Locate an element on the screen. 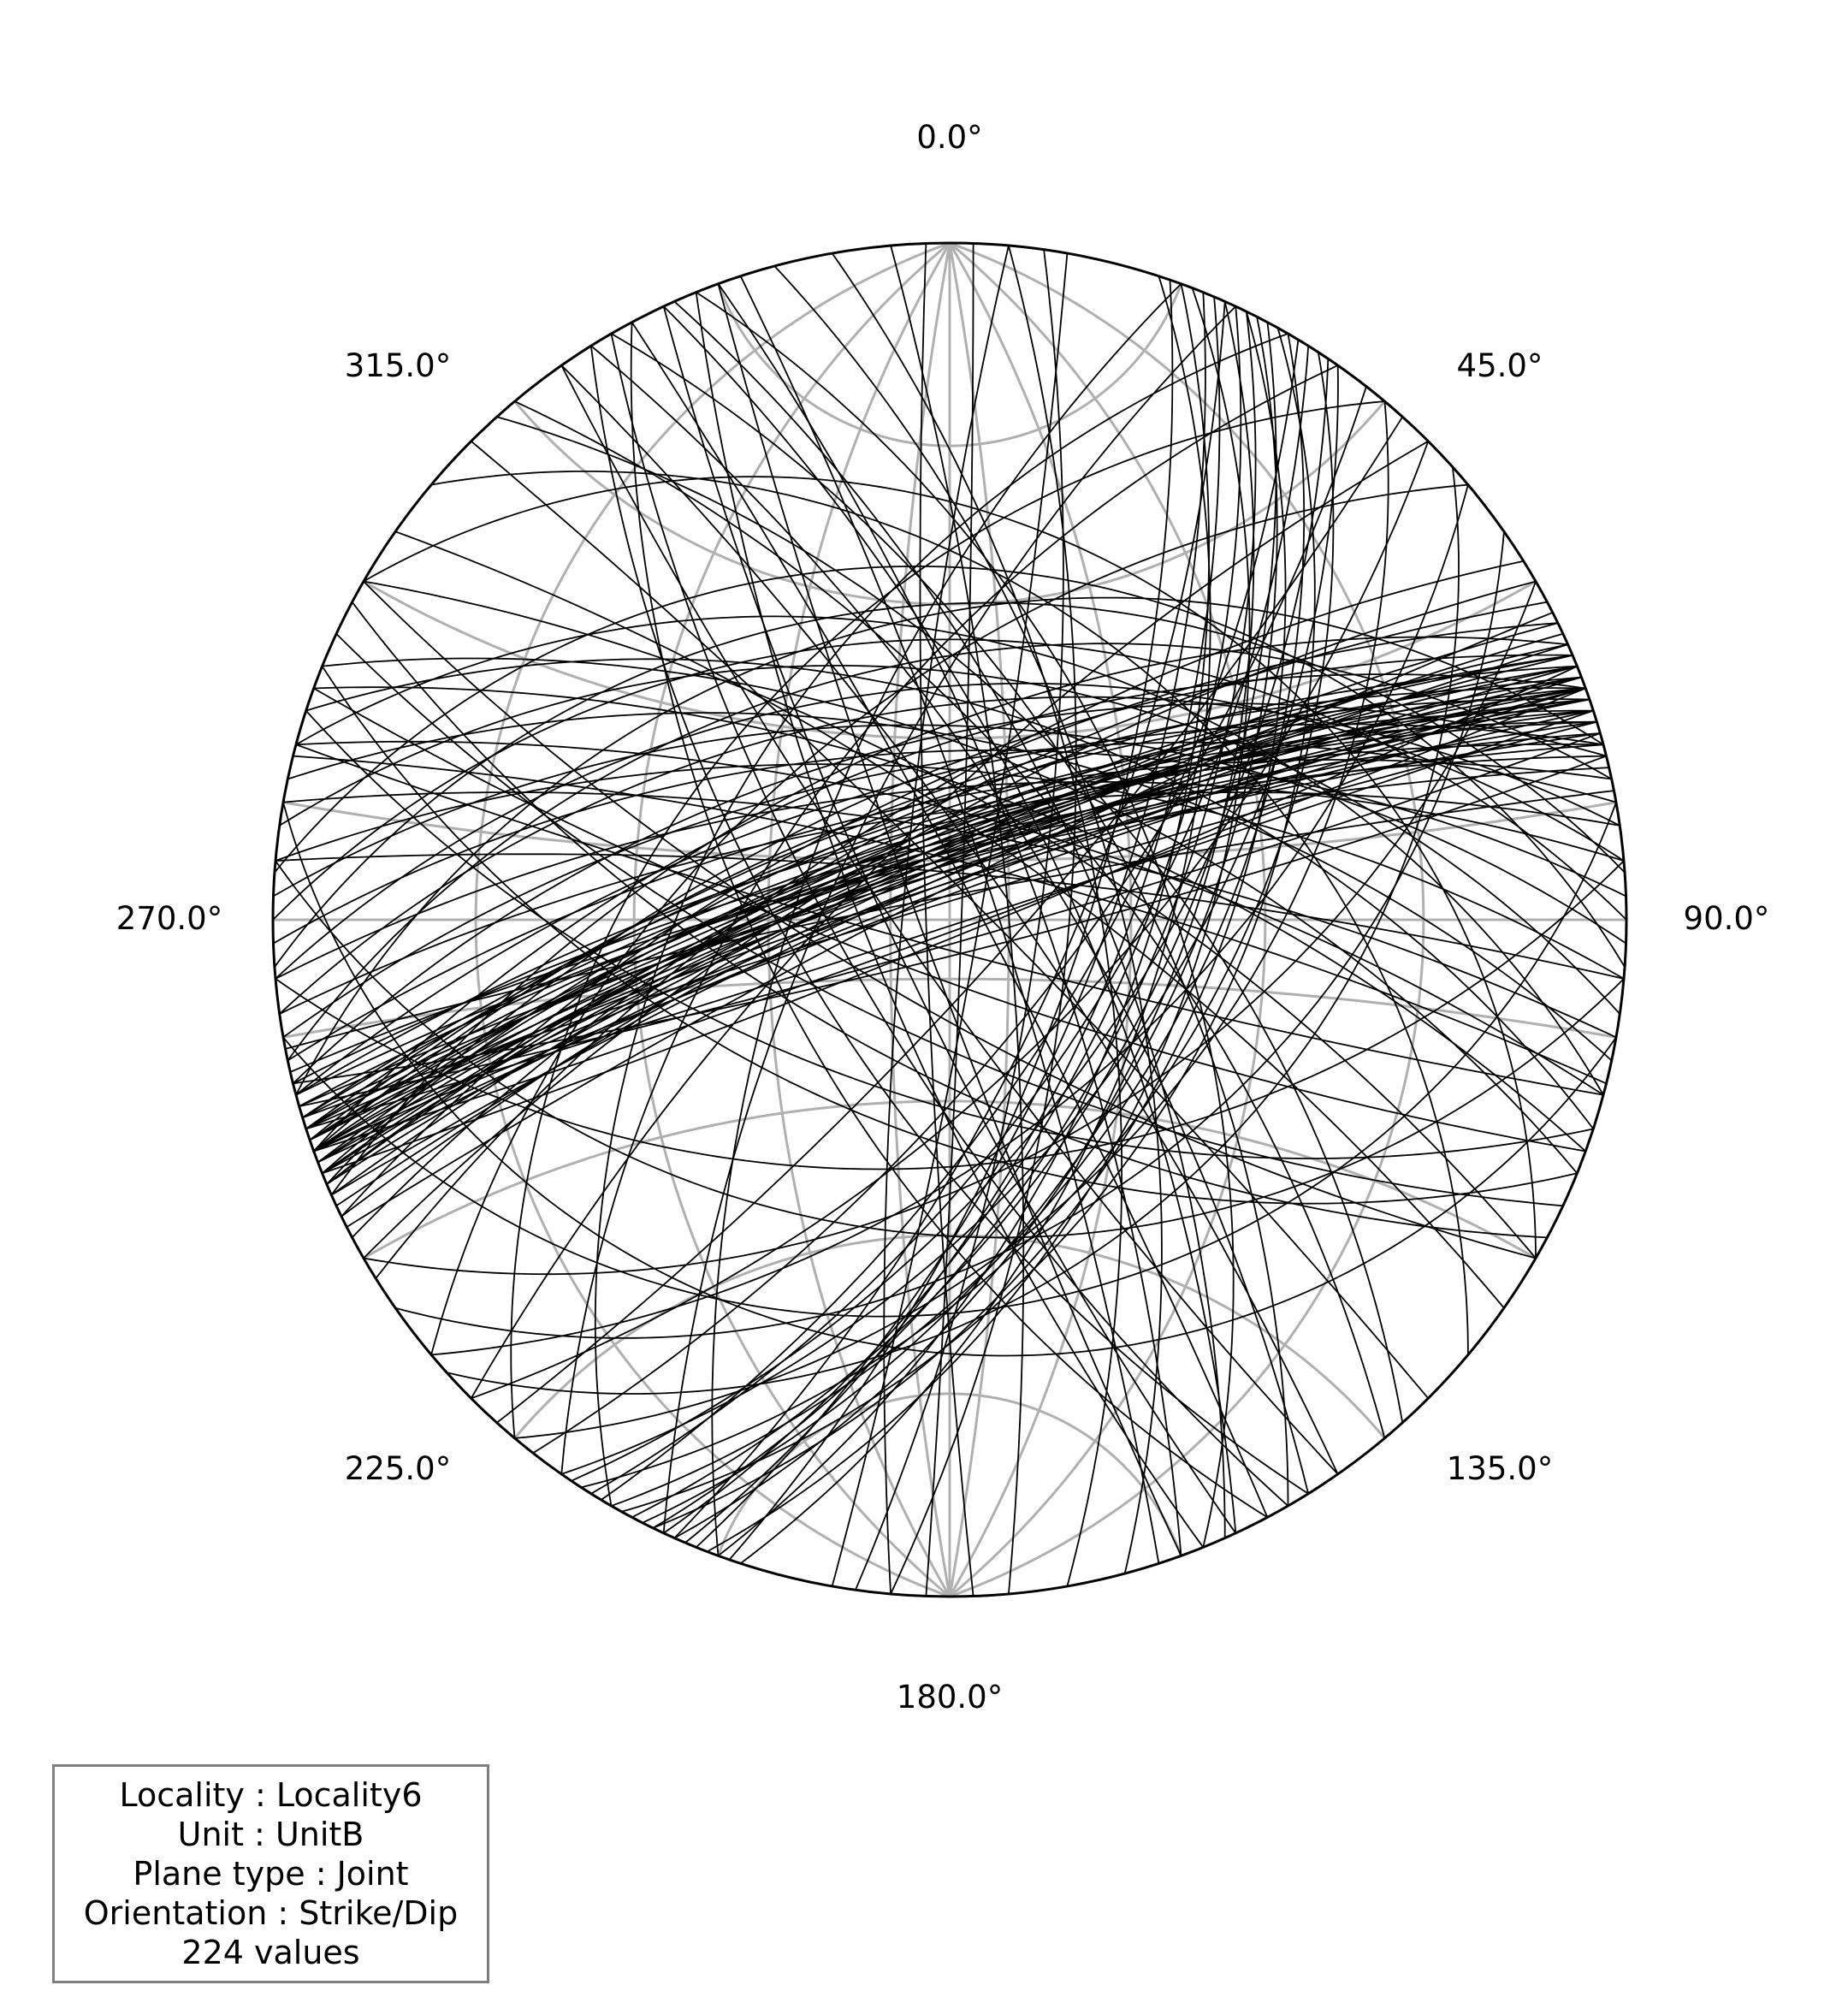 The height and width of the screenshot is (1991, 1848). azimuth-label-135: 135.0° is located at coordinates (1500, 1468).